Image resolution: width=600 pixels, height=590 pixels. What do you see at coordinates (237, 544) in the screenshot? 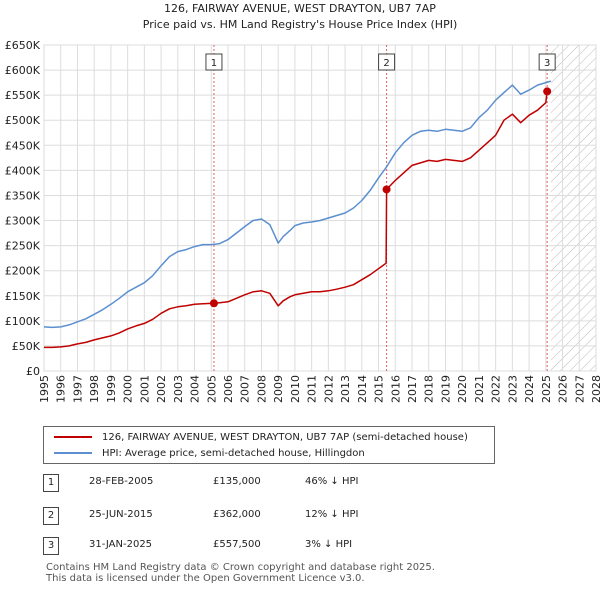
I see `sale-price: £557,500` at bounding box center [237, 544].